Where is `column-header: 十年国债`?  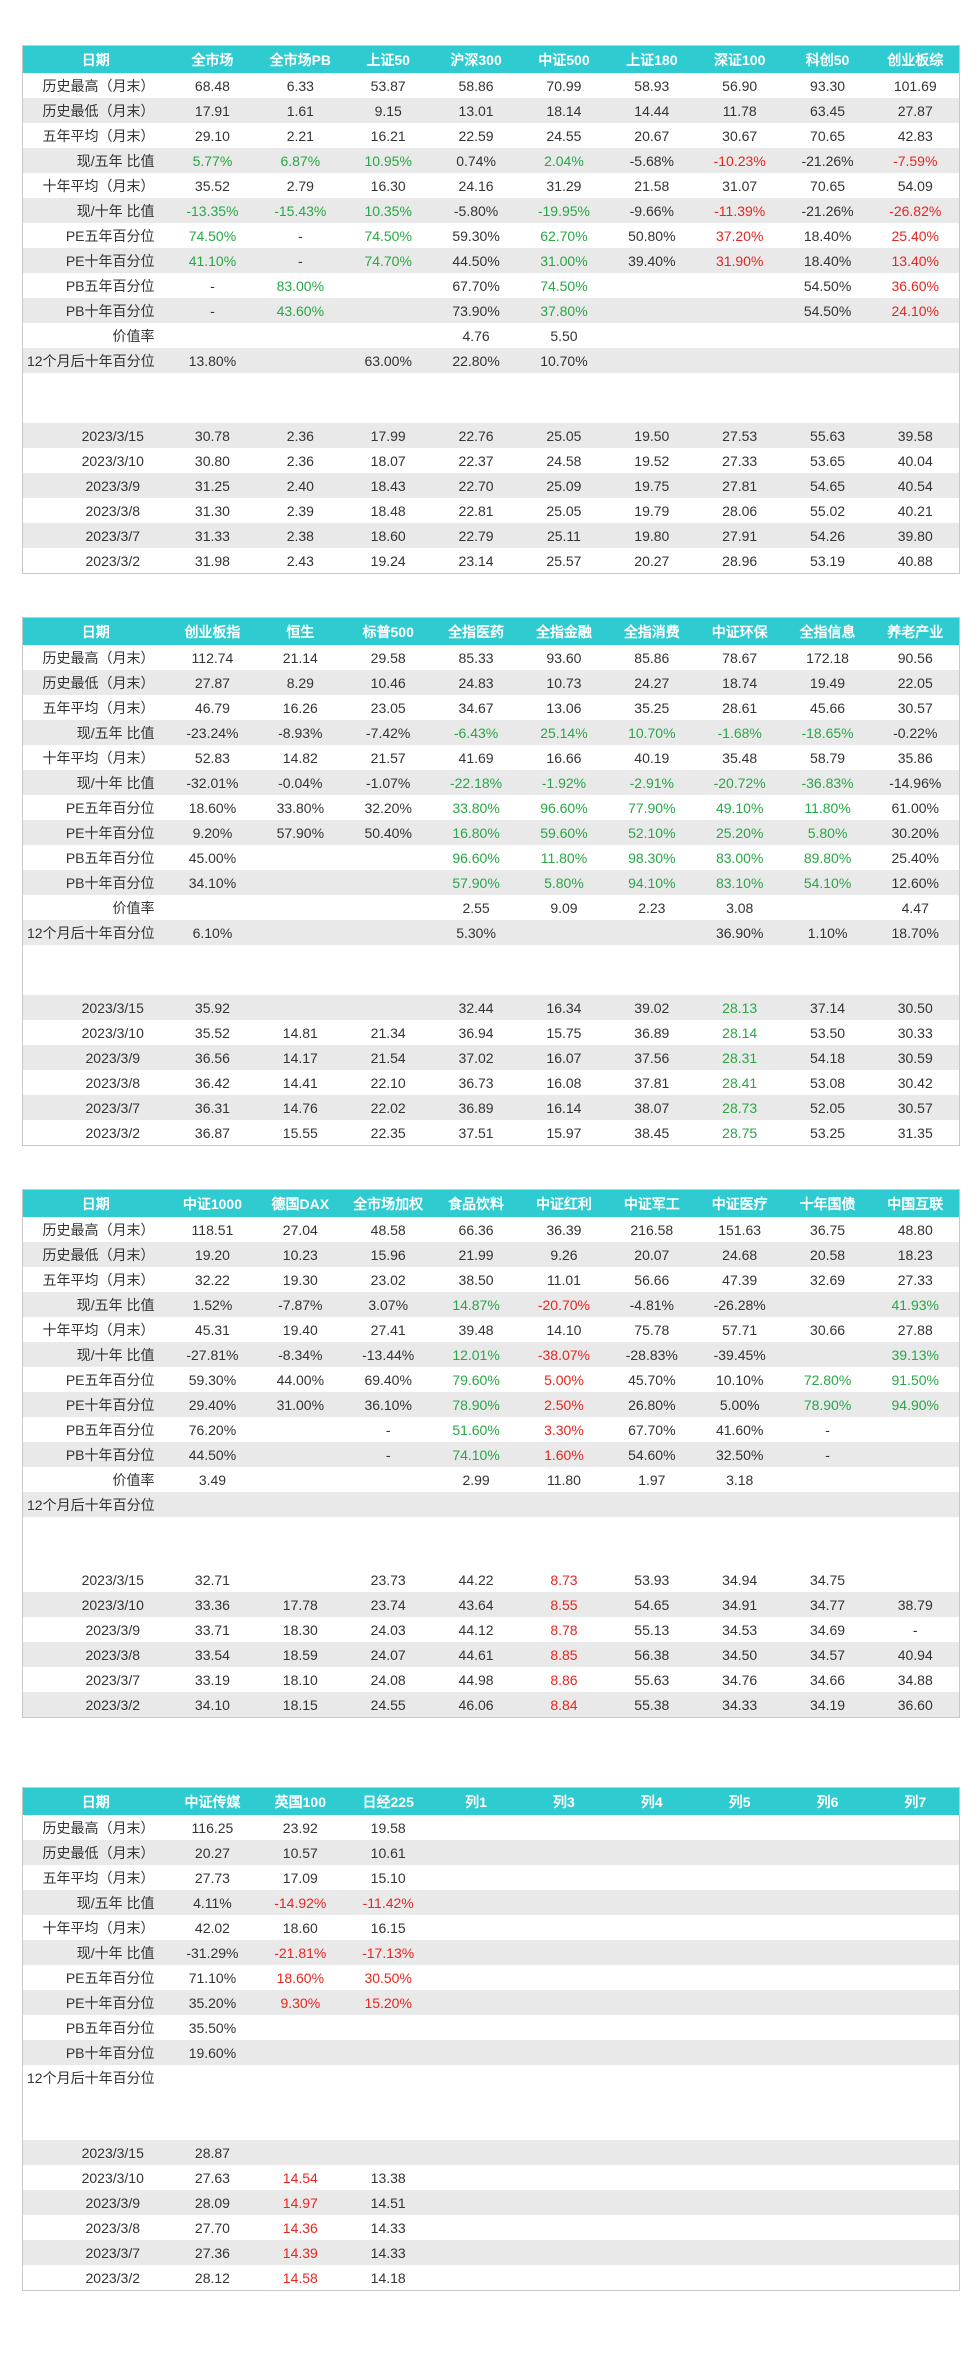 column-header: 十年国债 is located at coordinates (827, 1203).